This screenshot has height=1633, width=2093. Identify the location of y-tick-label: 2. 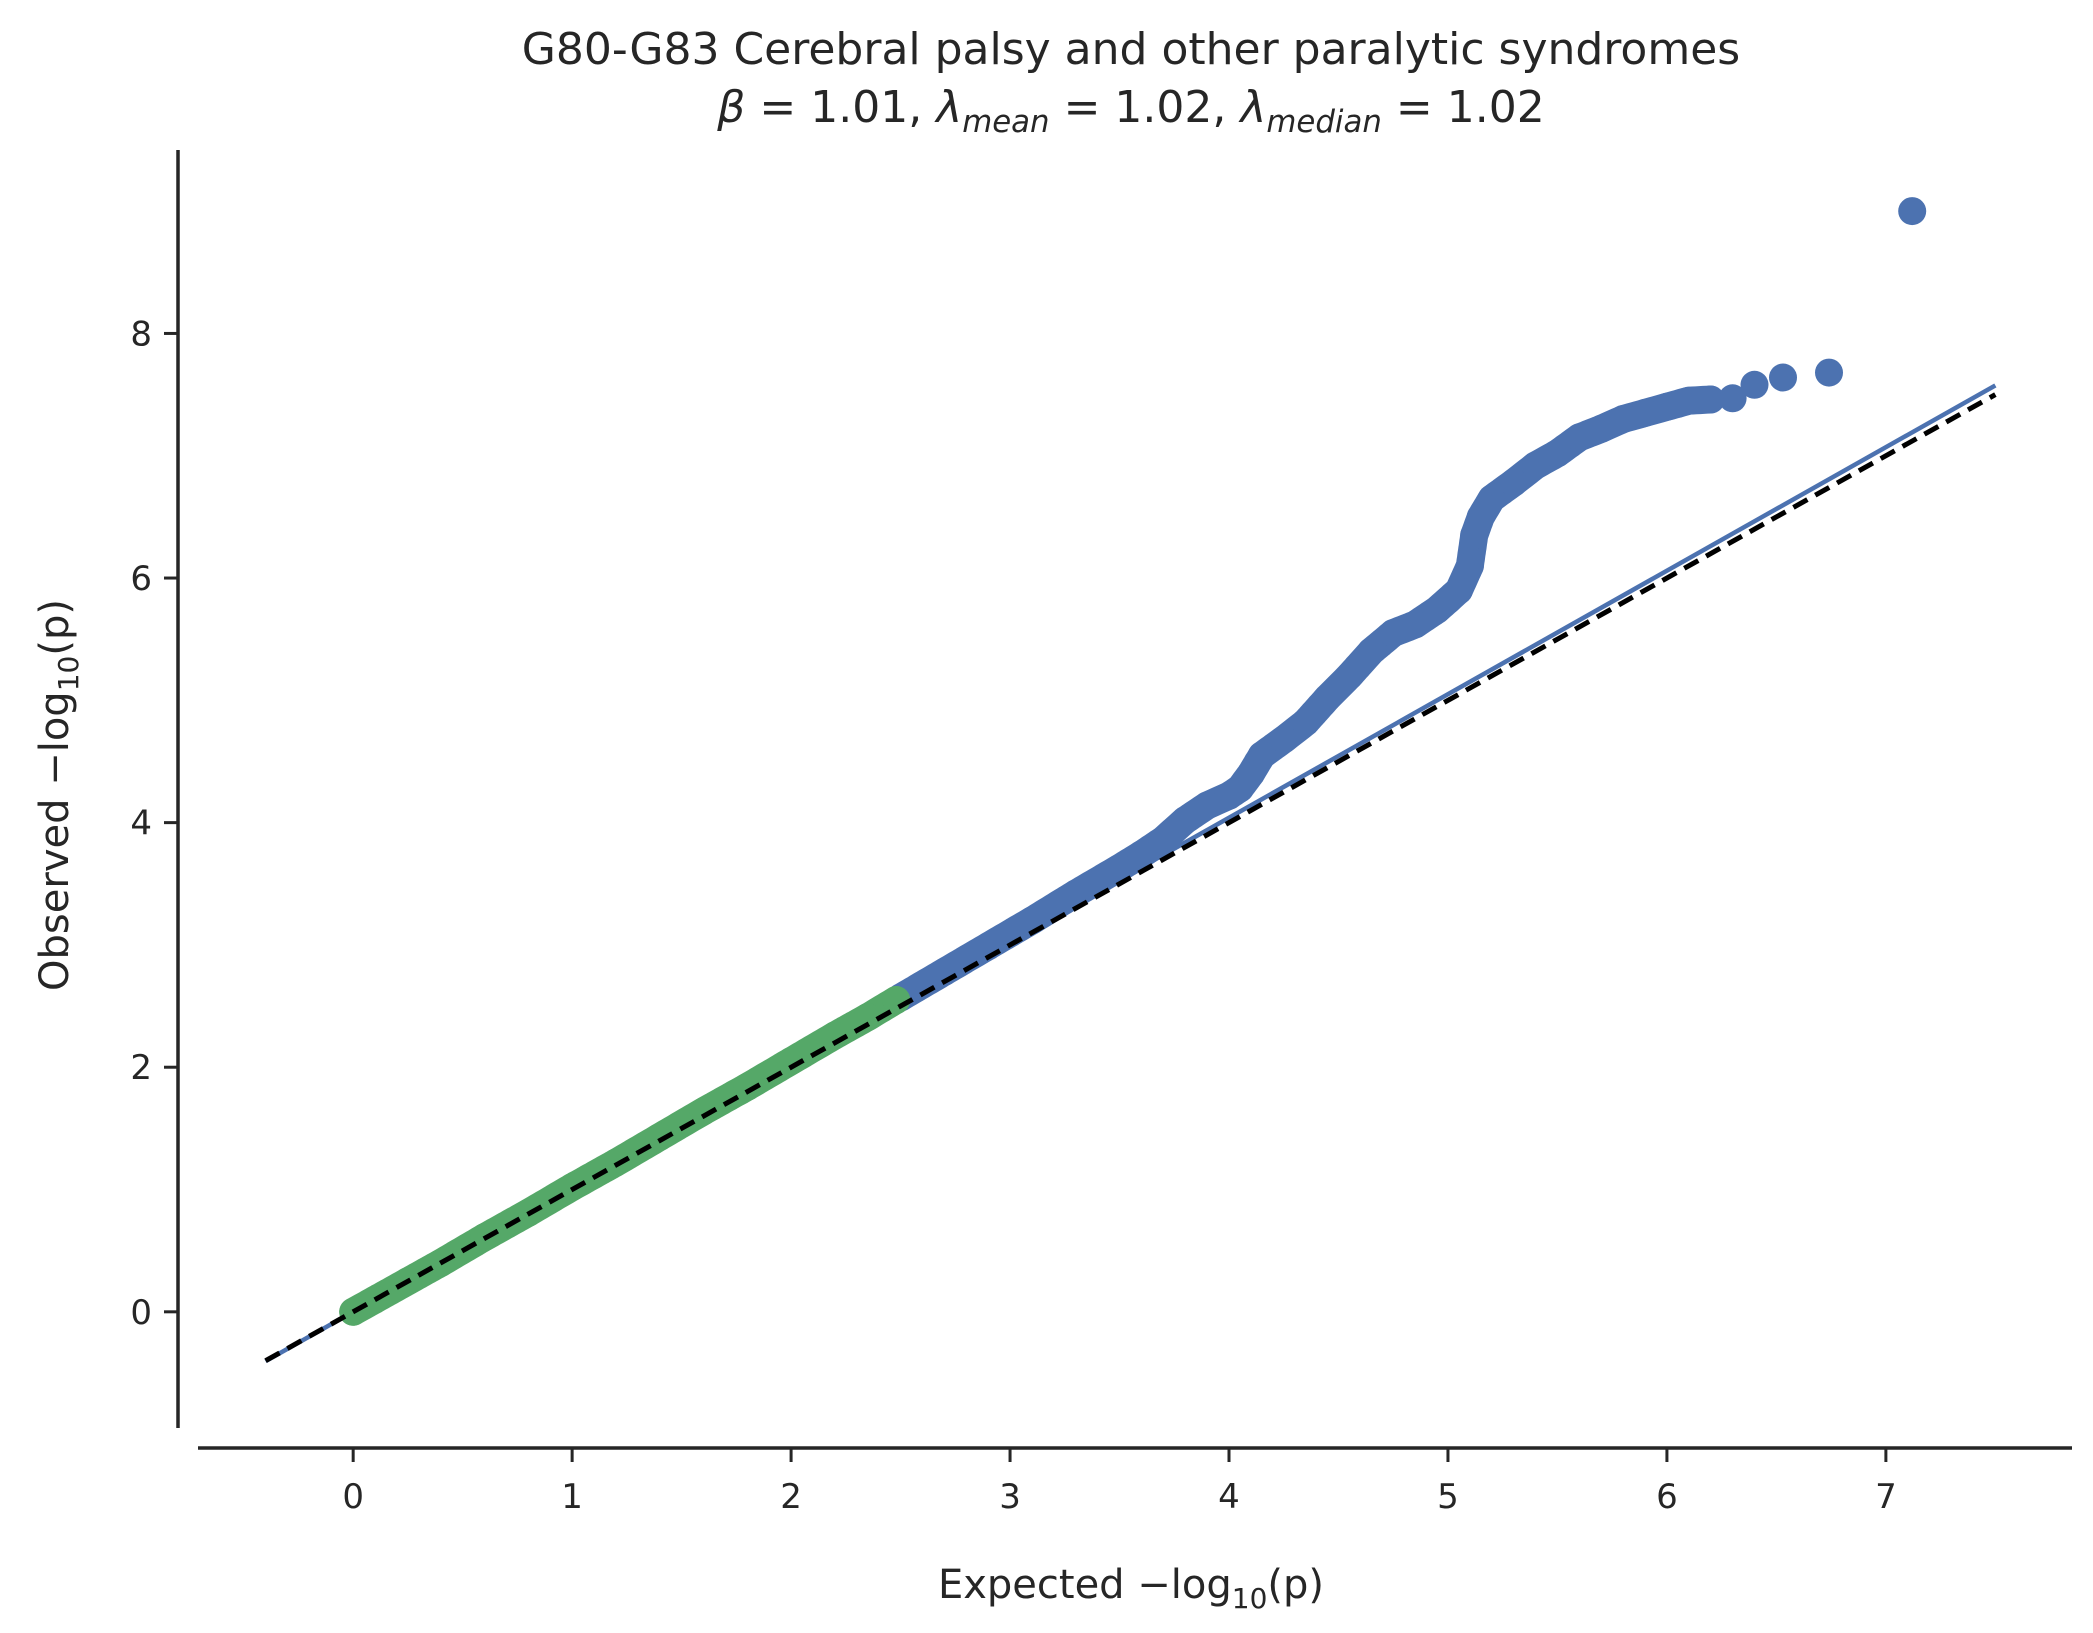
(141, 1068).